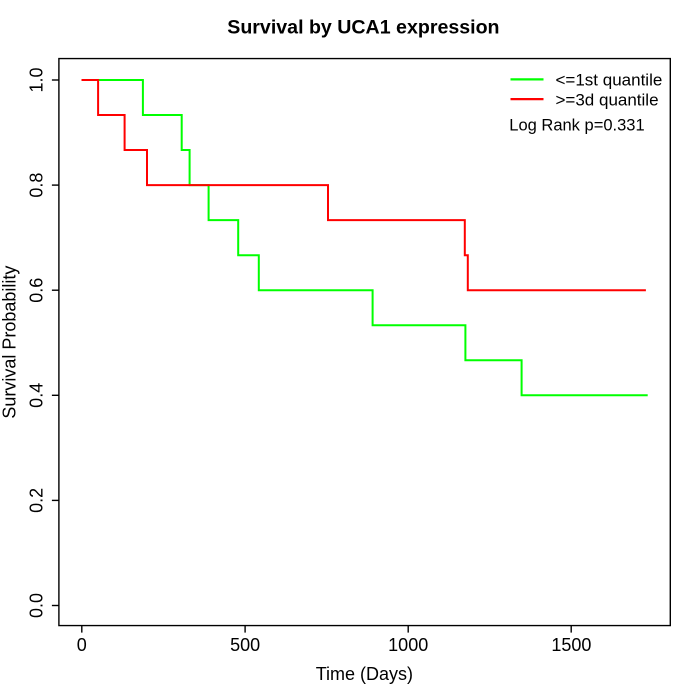 Image resolution: width=700 pixels, height=700 pixels. I want to click on svg-text: 0.0, so click(37, 605).